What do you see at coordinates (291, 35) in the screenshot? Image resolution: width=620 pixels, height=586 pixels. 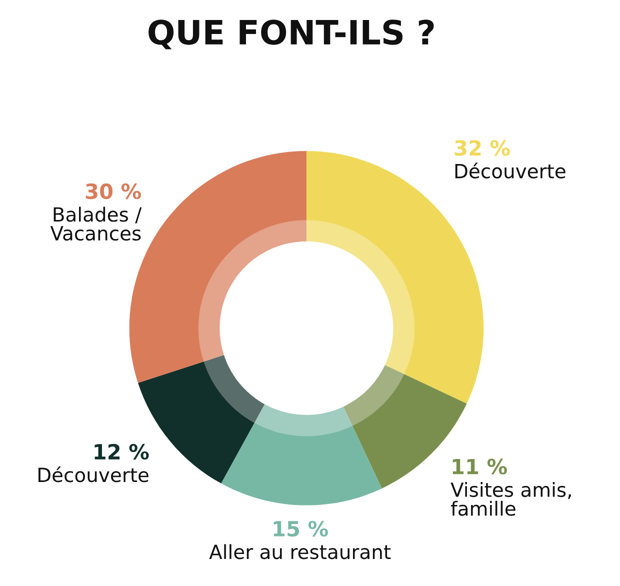 I see `chart-title: QUE FONT-ILS ?` at bounding box center [291, 35].